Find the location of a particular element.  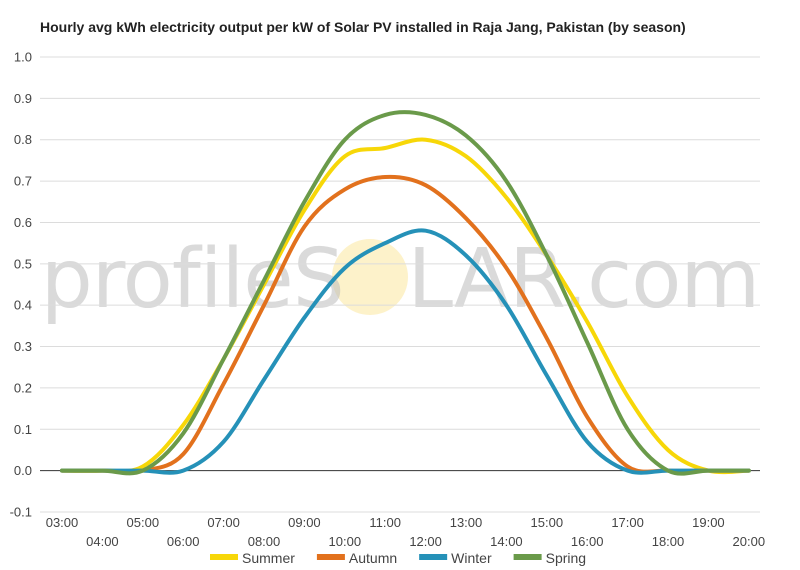

y-tick-label: 0.9 is located at coordinates (23, 98).